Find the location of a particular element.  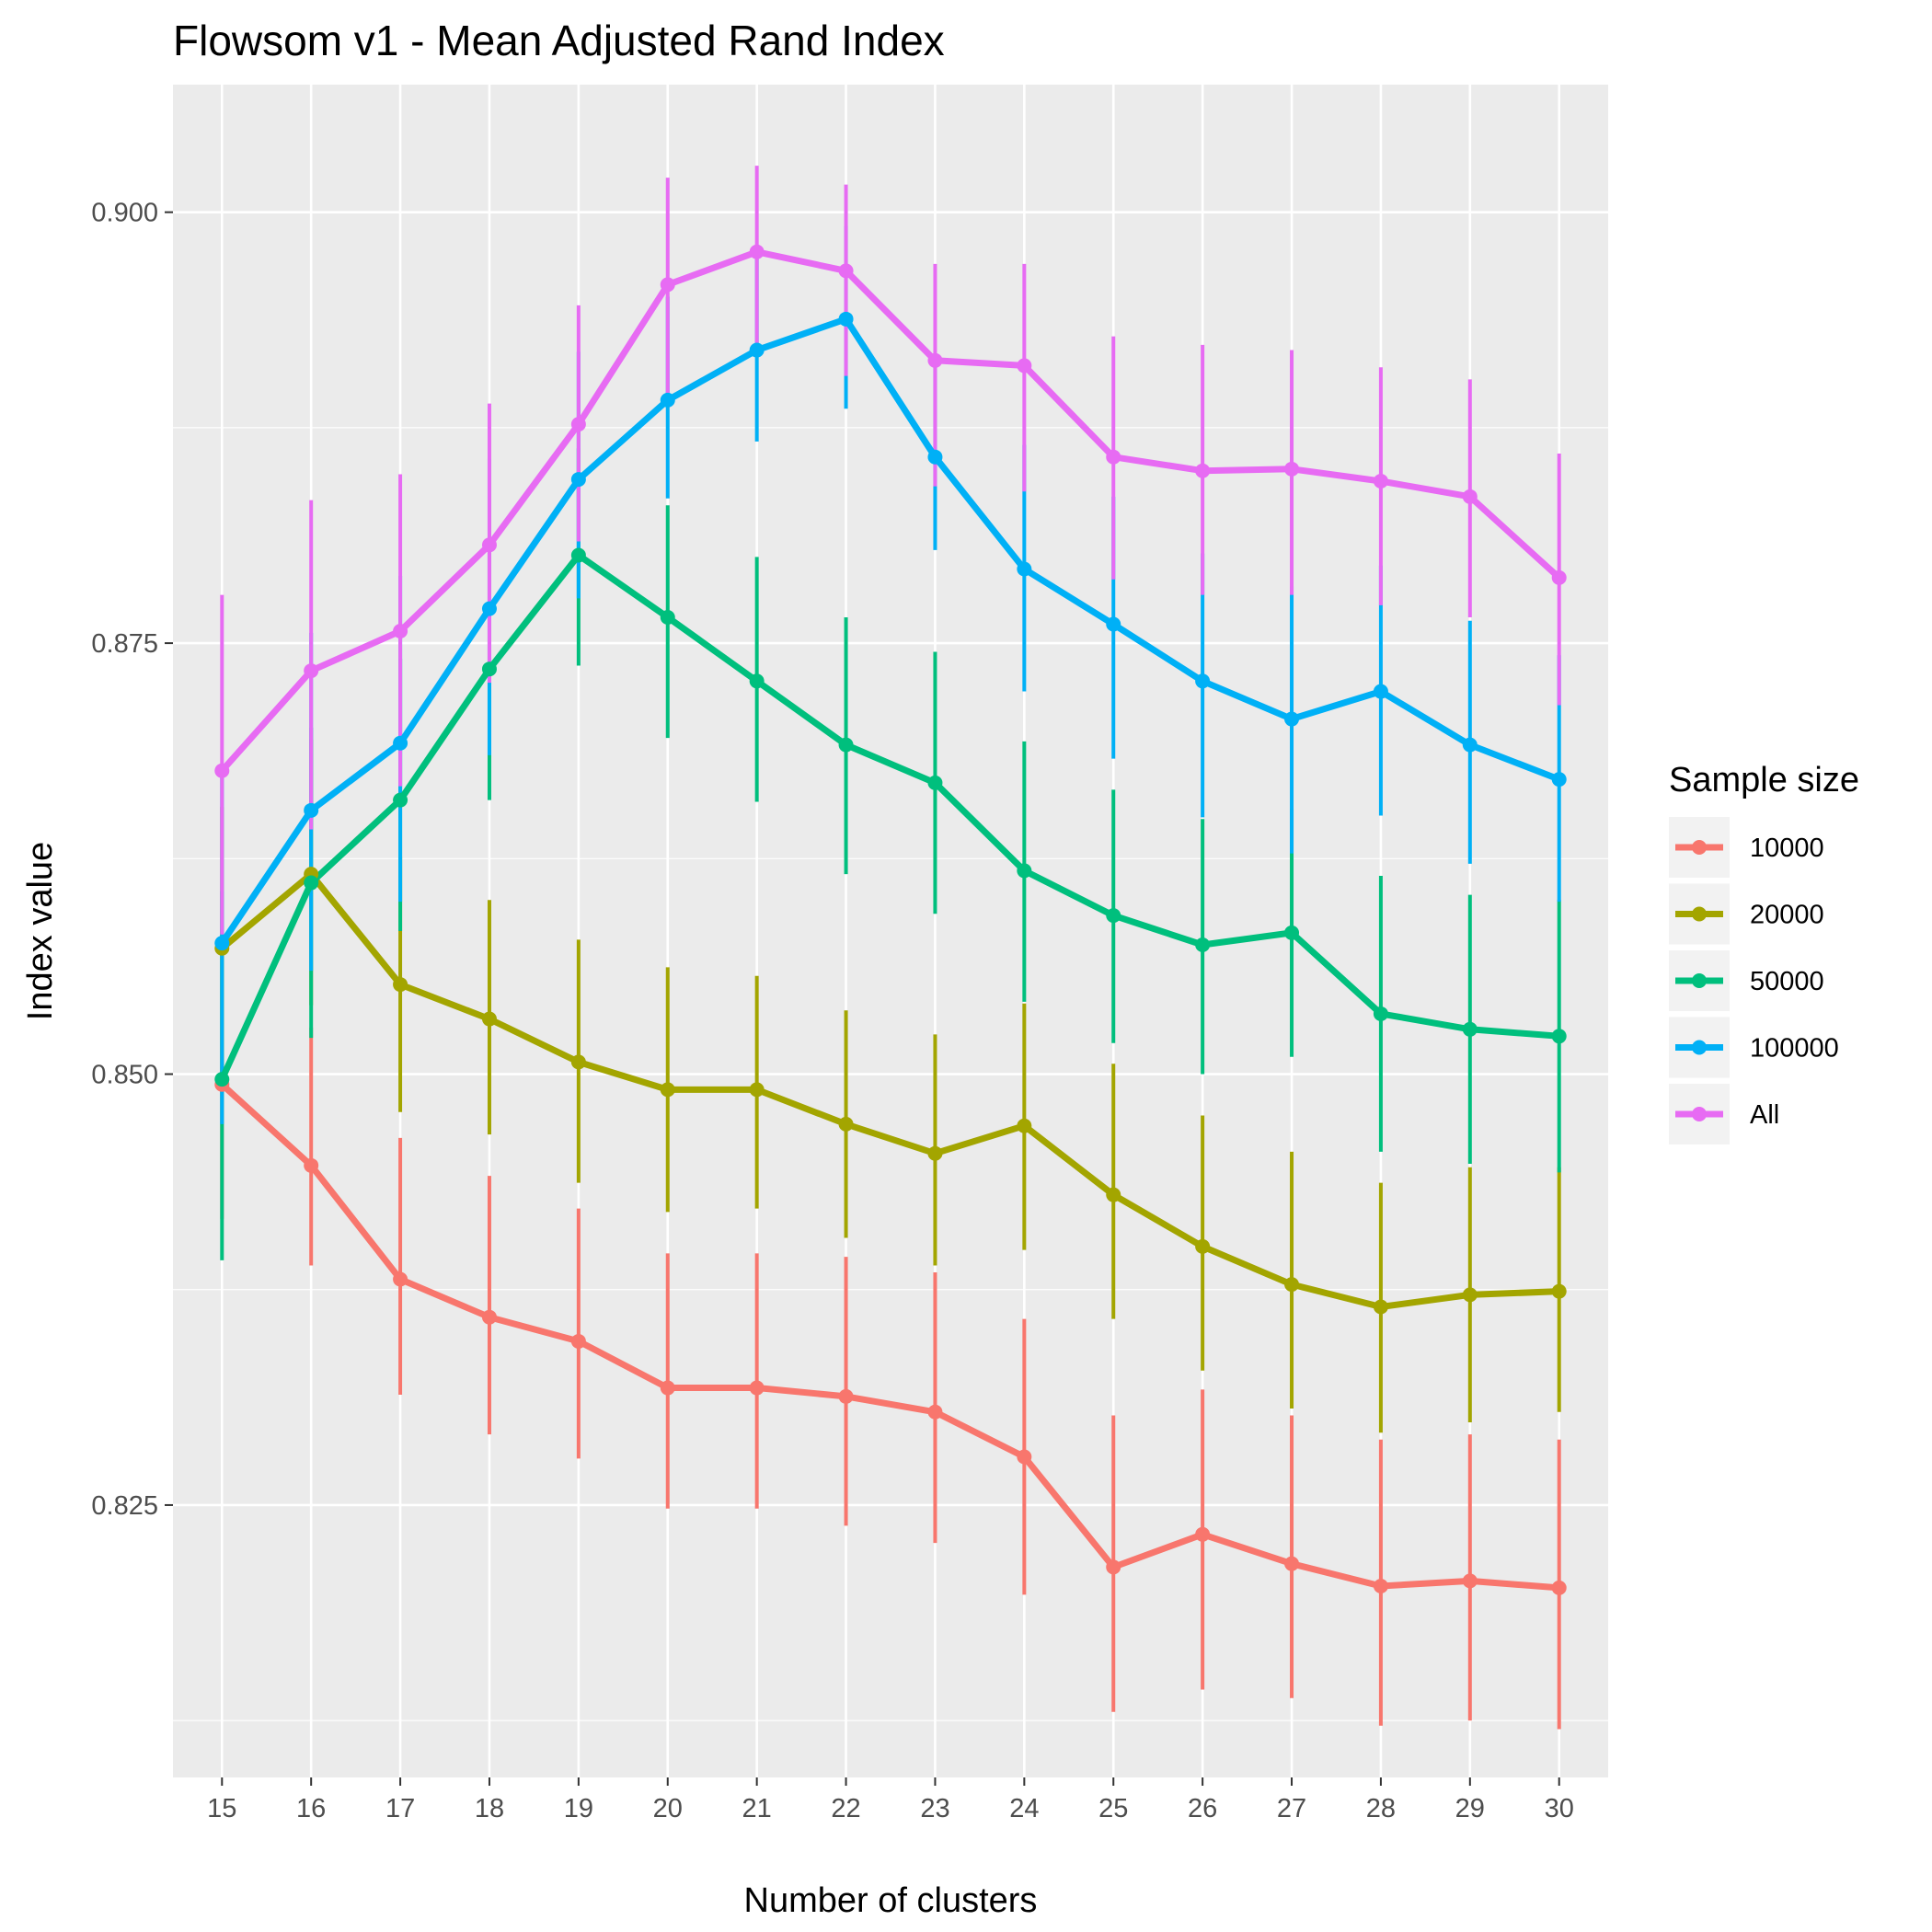

x-tick-label: 23 is located at coordinates (934, 1808).